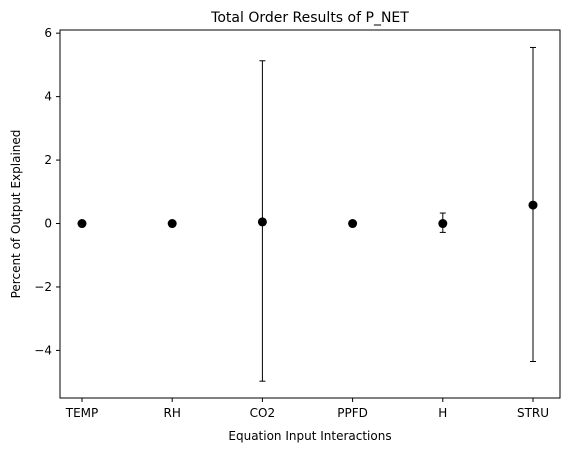 This screenshot has height=453, width=565. I want to click on chart-title: Total Order Results of P_NET, so click(309, 18).